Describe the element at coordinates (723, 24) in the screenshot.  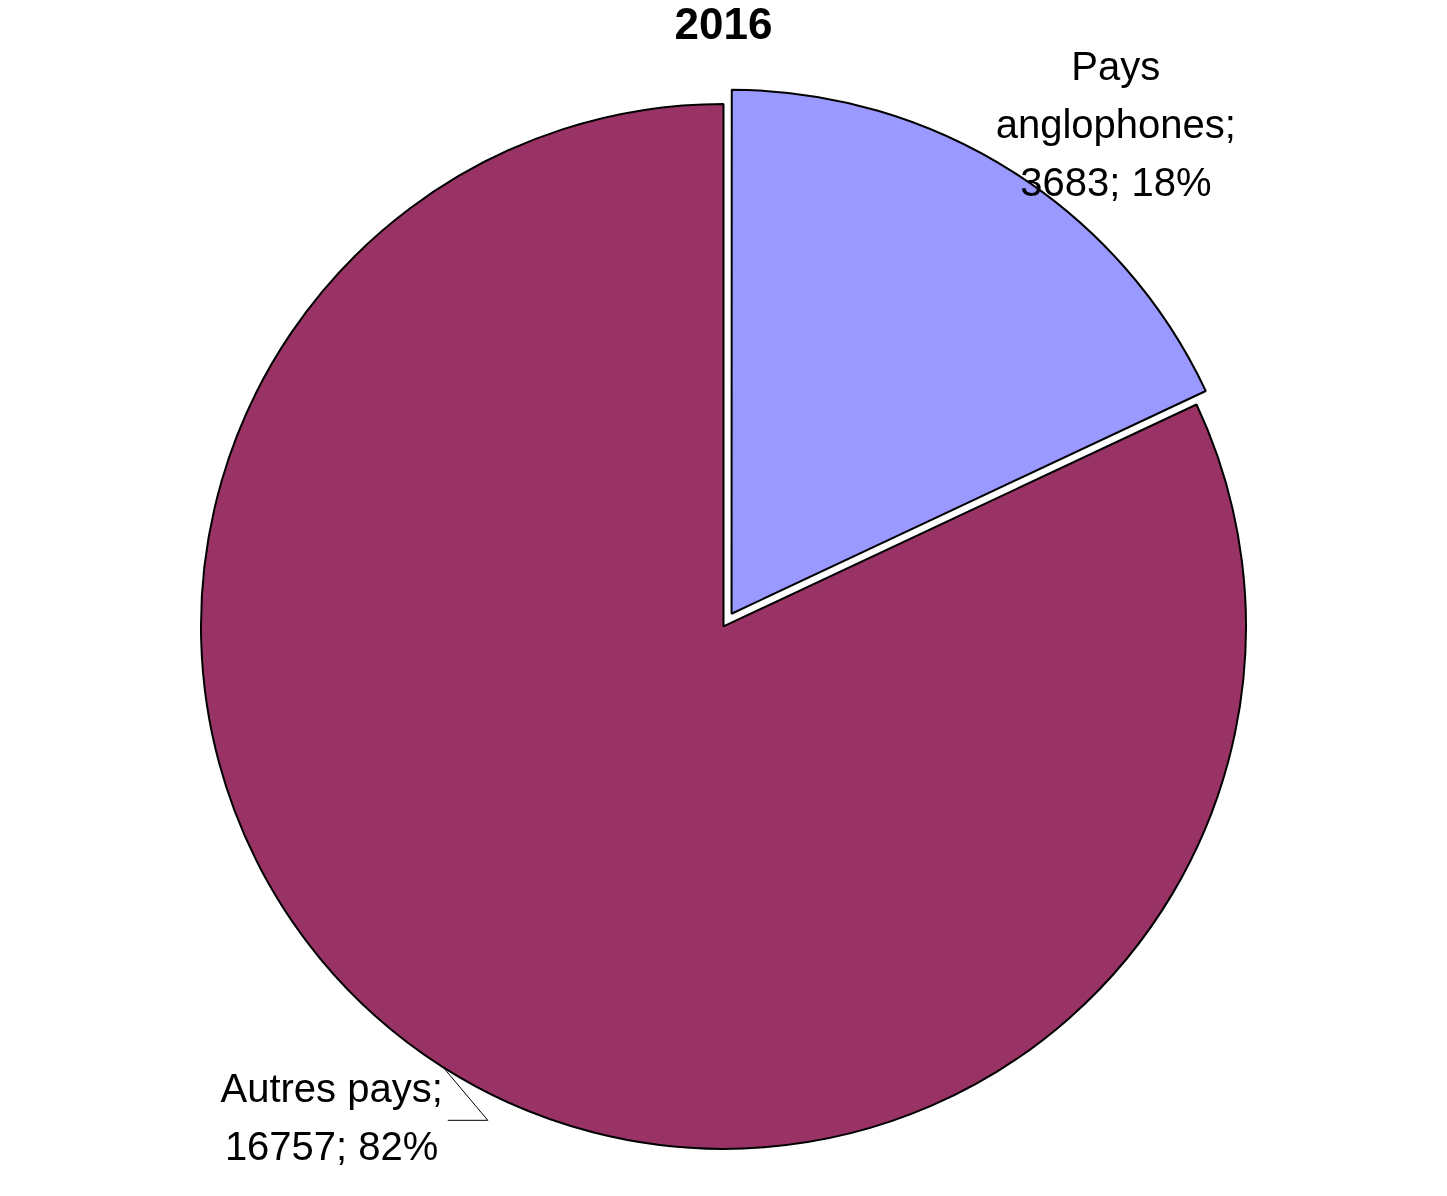
I see `chart-title: 2016` at that location.